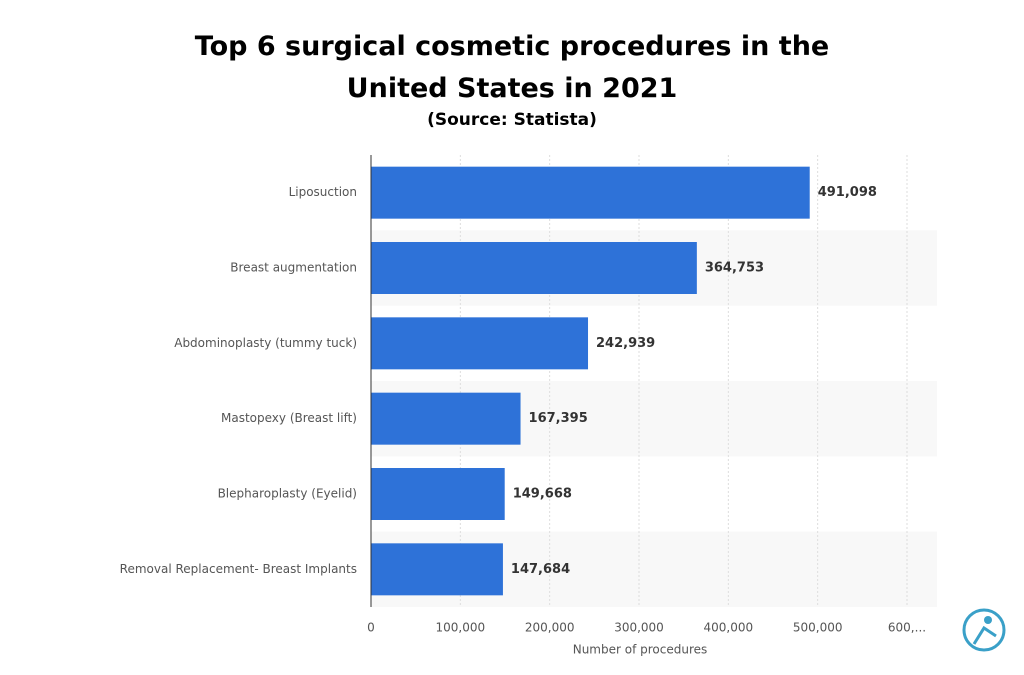 This screenshot has width=1024, height=675. What do you see at coordinates (847, 192) in the screenshot?
I see `value-label: 491,098` at bounding box center [847, 192].